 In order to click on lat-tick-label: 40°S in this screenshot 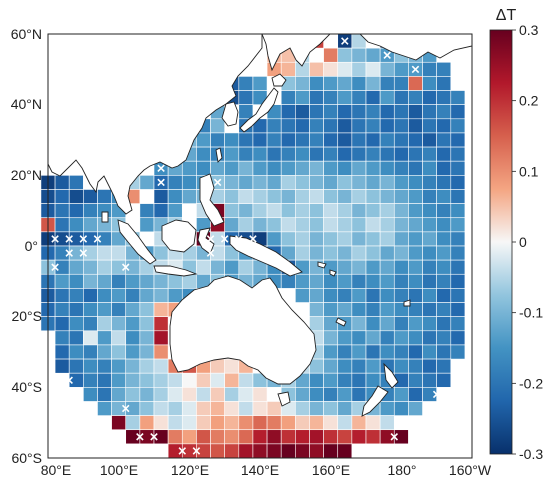, I will do `click(26, 387)`.